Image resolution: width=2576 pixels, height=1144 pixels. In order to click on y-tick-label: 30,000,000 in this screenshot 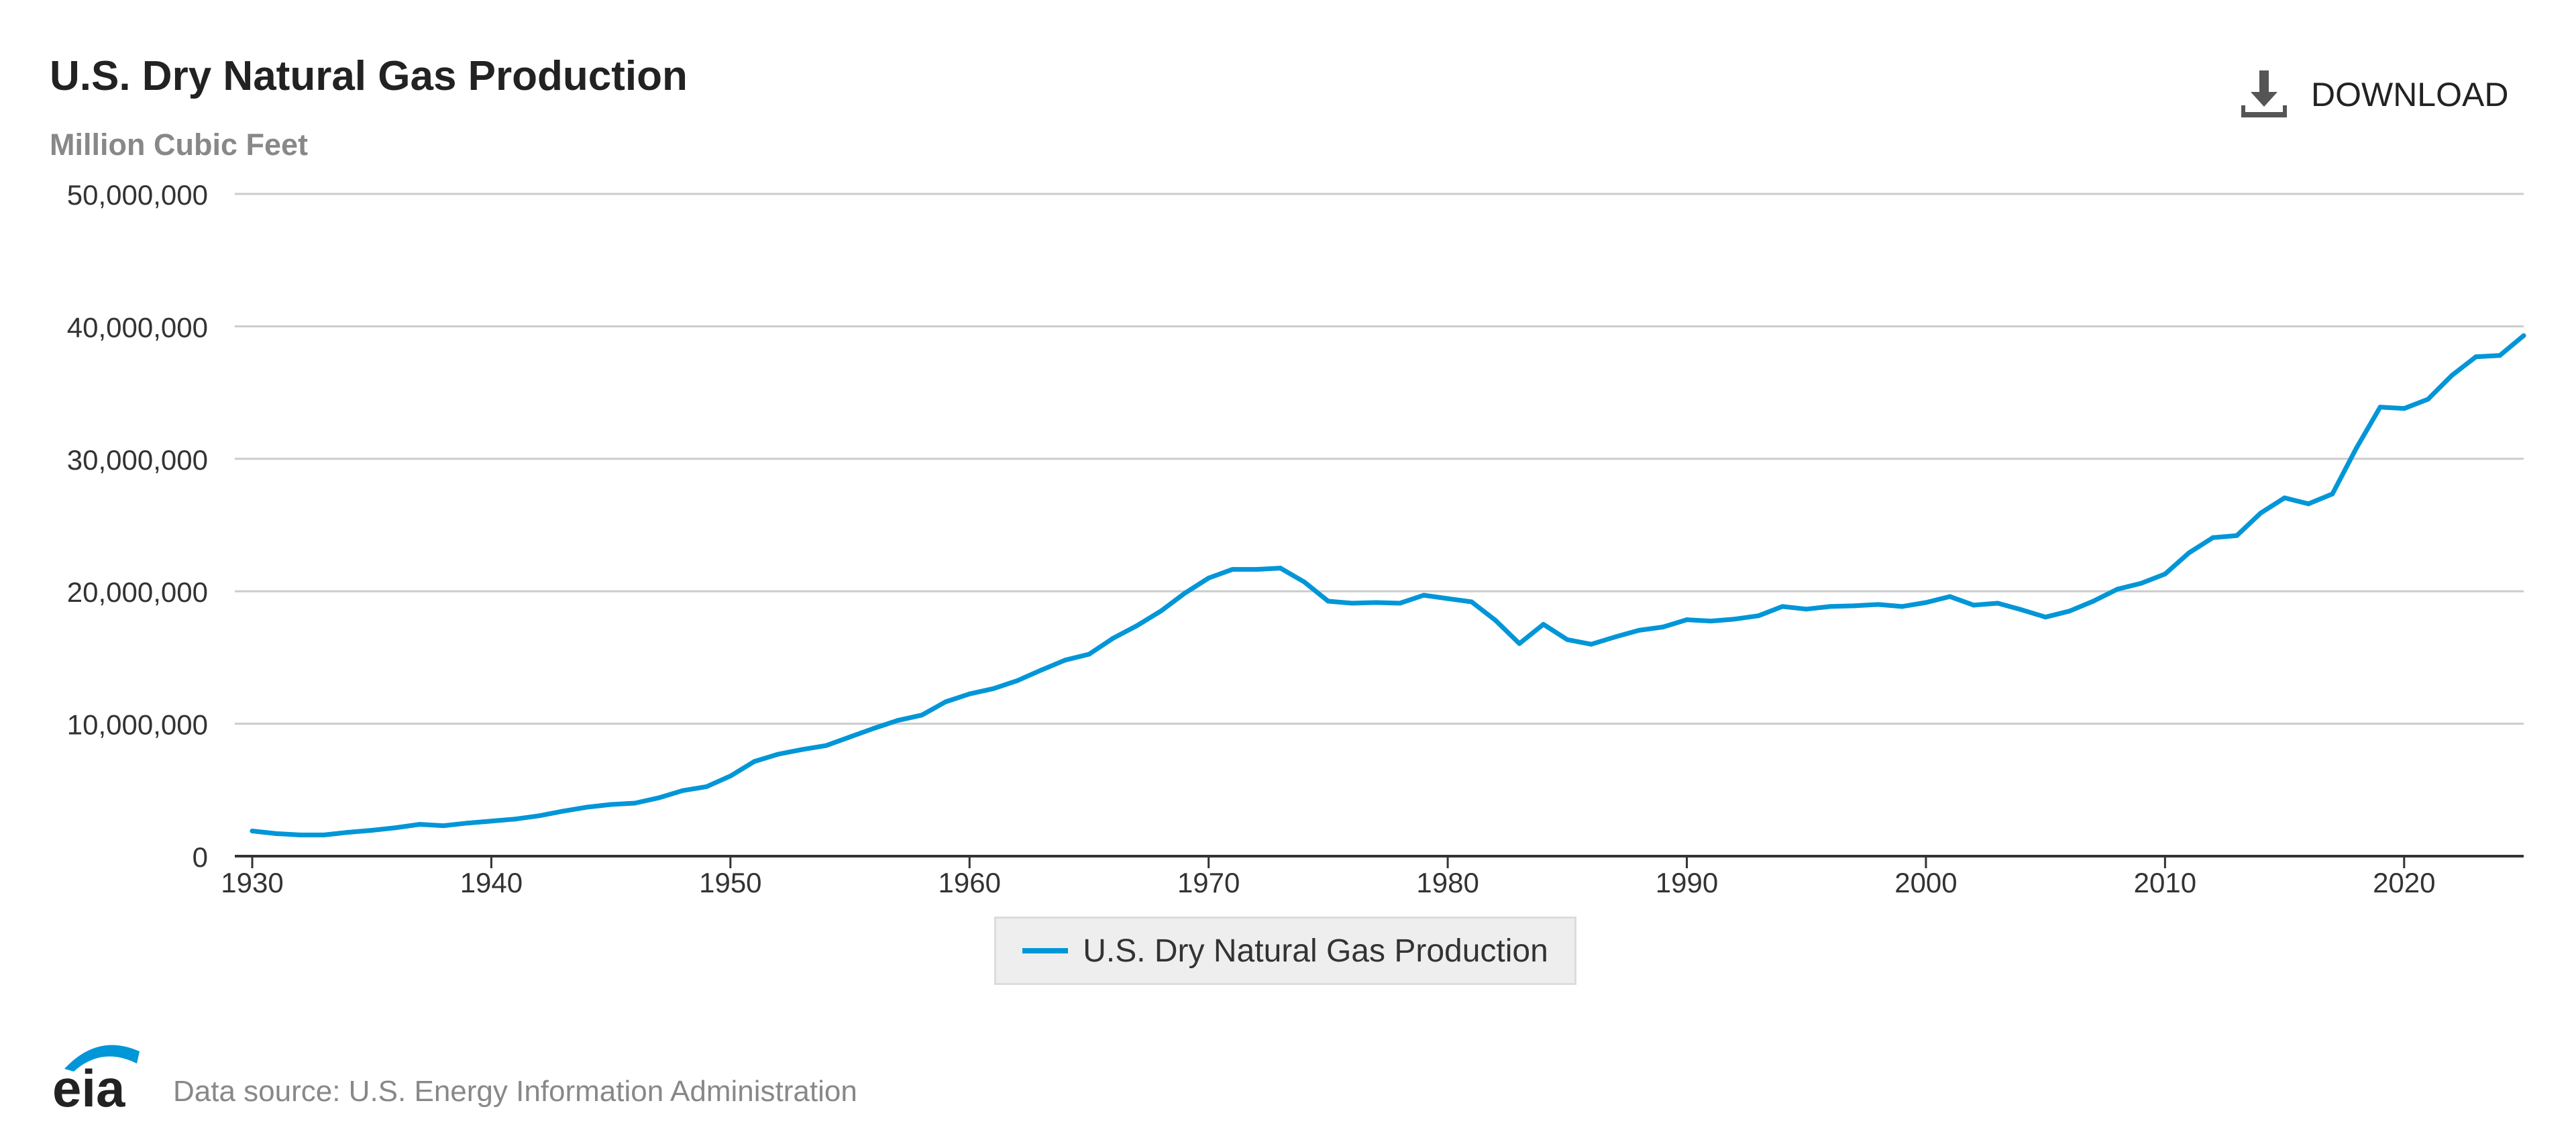, I will do `click(137, 460)`.